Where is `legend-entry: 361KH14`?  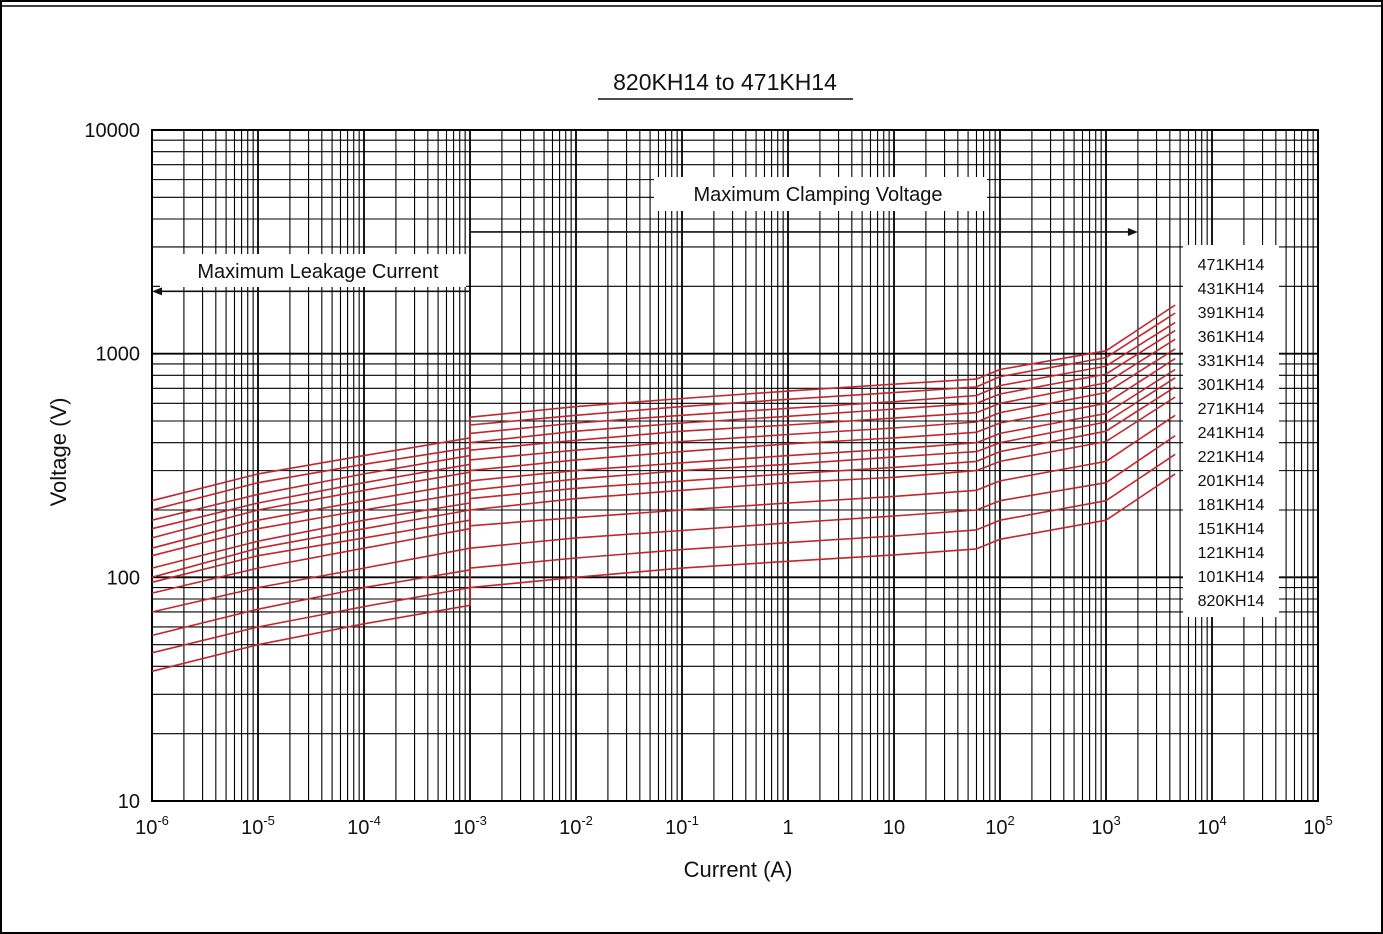 legend-entry: 361KH14 is located at coordinates (1231, 337).